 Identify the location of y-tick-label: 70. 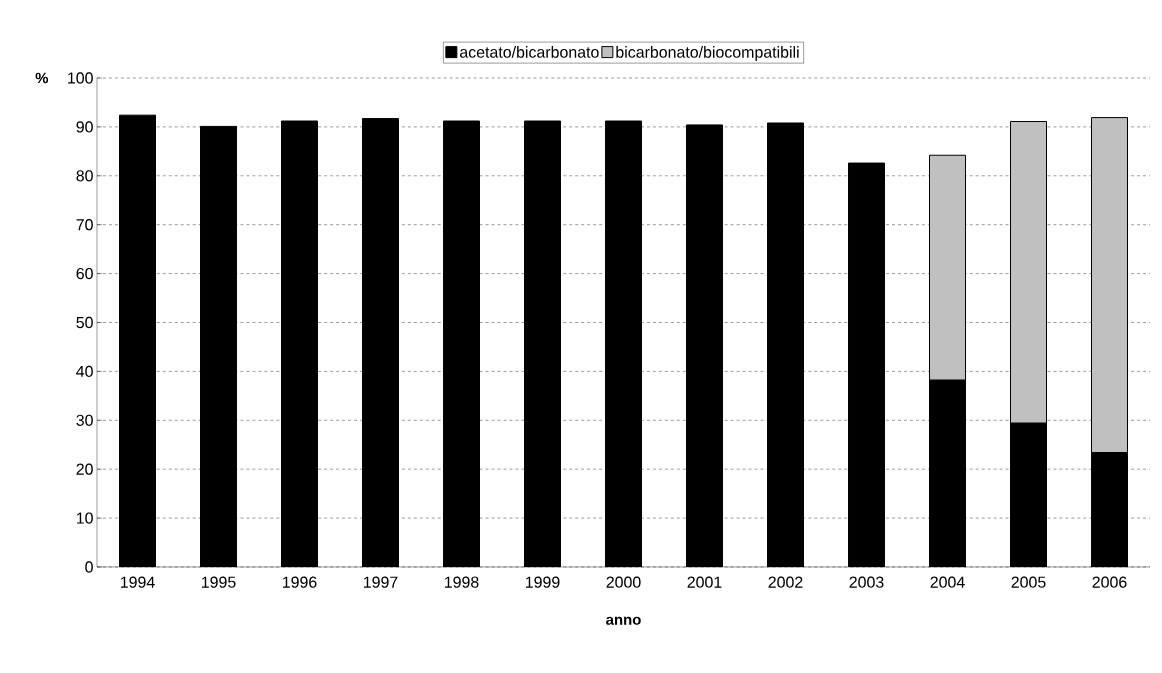
(84, 225).